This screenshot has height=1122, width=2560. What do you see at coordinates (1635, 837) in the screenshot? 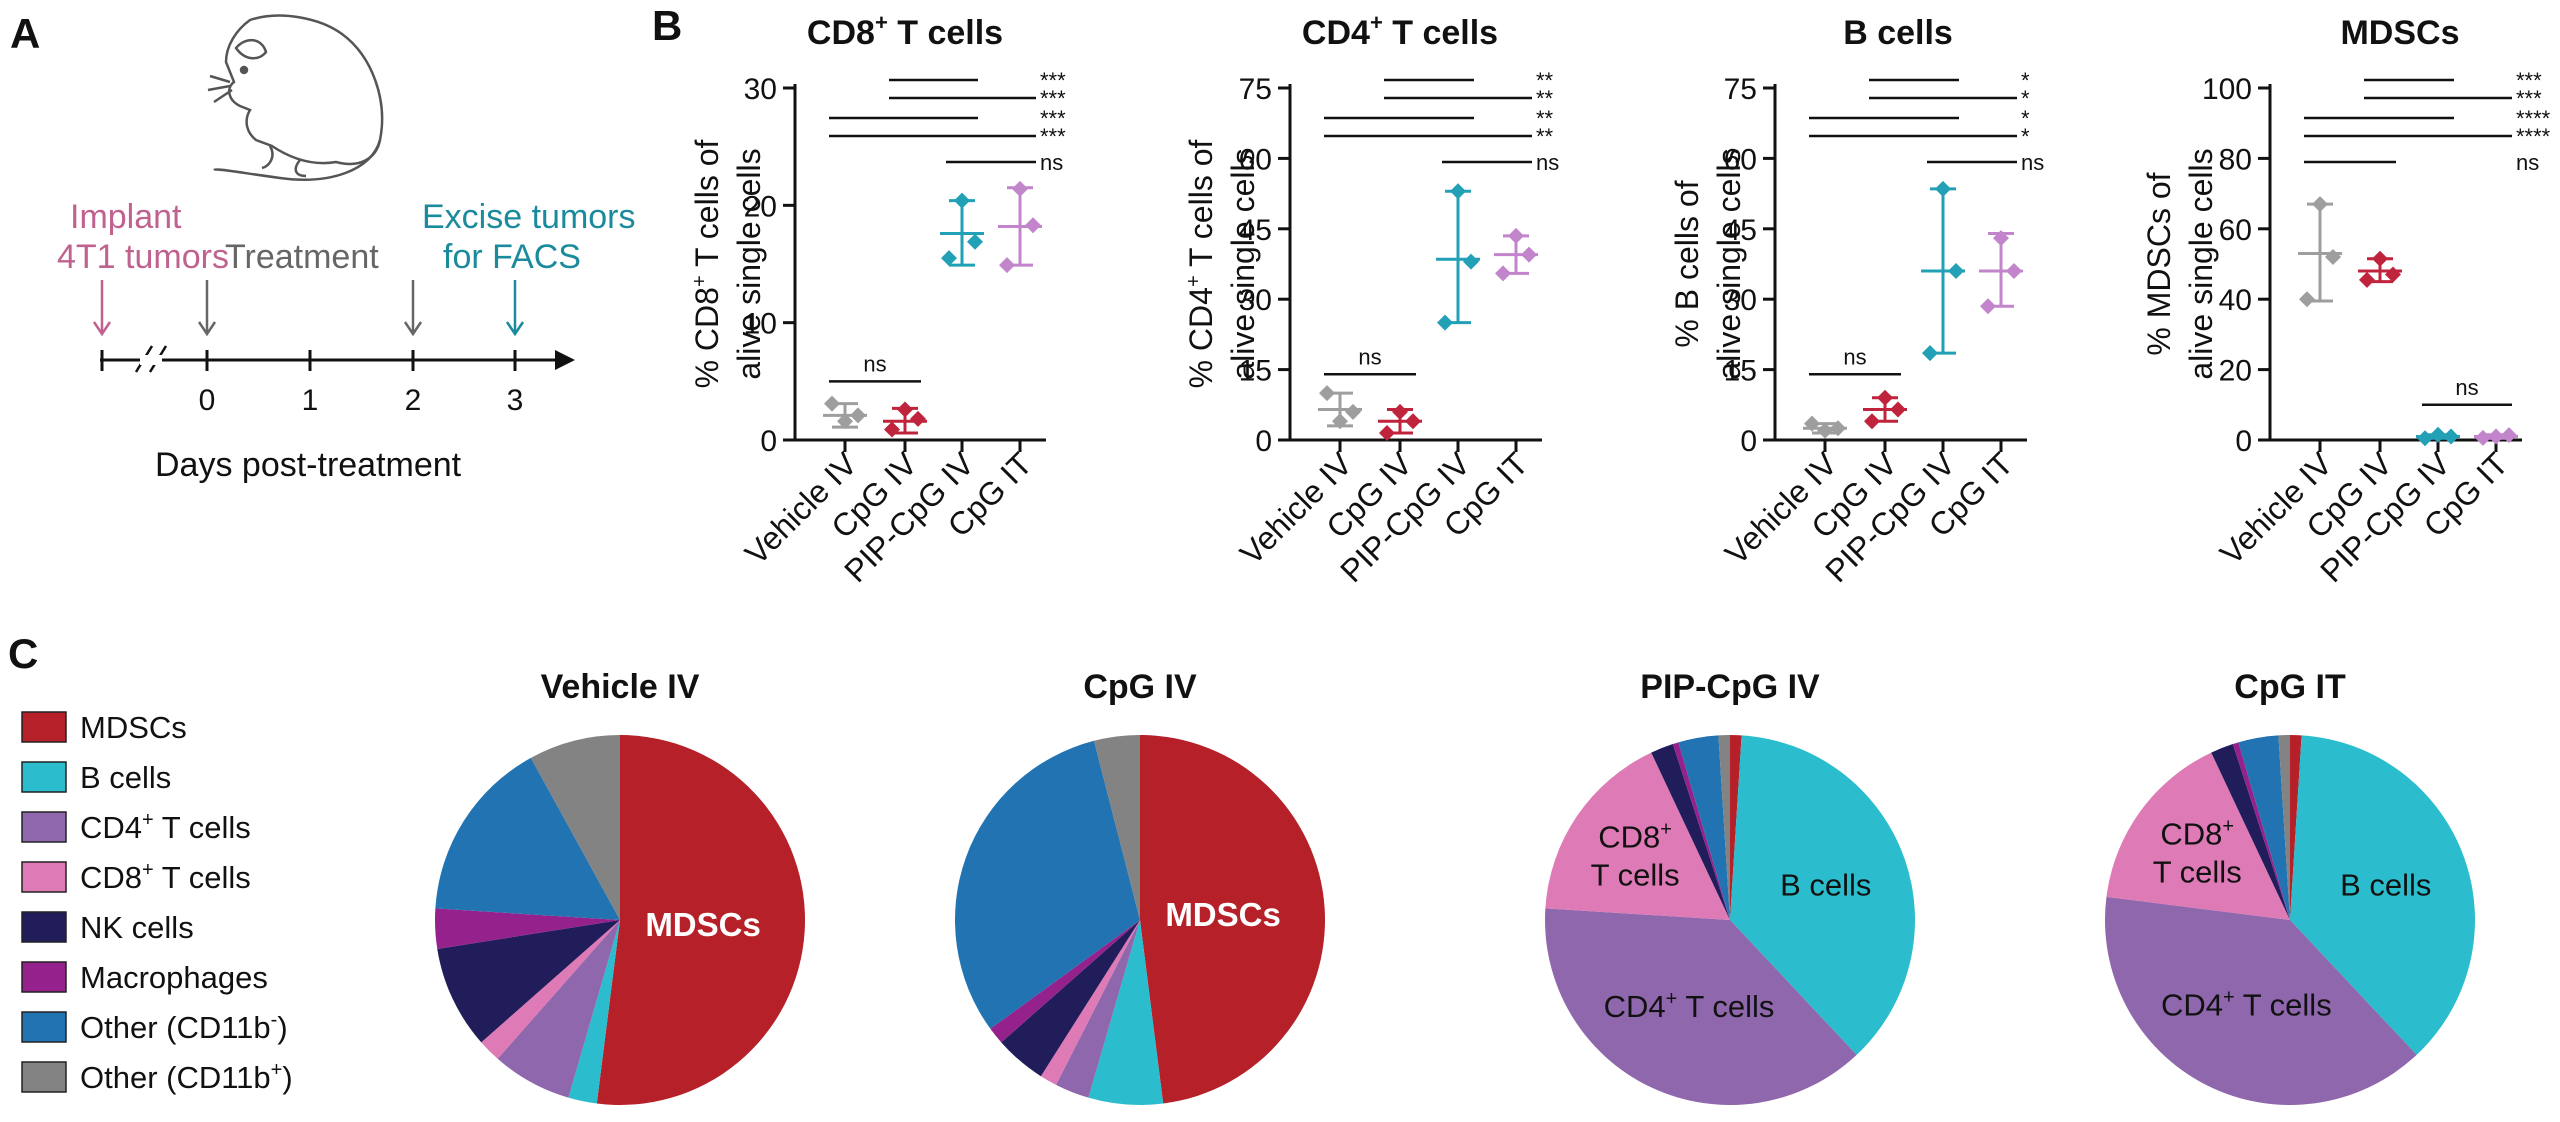
I see `pie-label-cd8: CD8+` at bounding box center [1635, 837].